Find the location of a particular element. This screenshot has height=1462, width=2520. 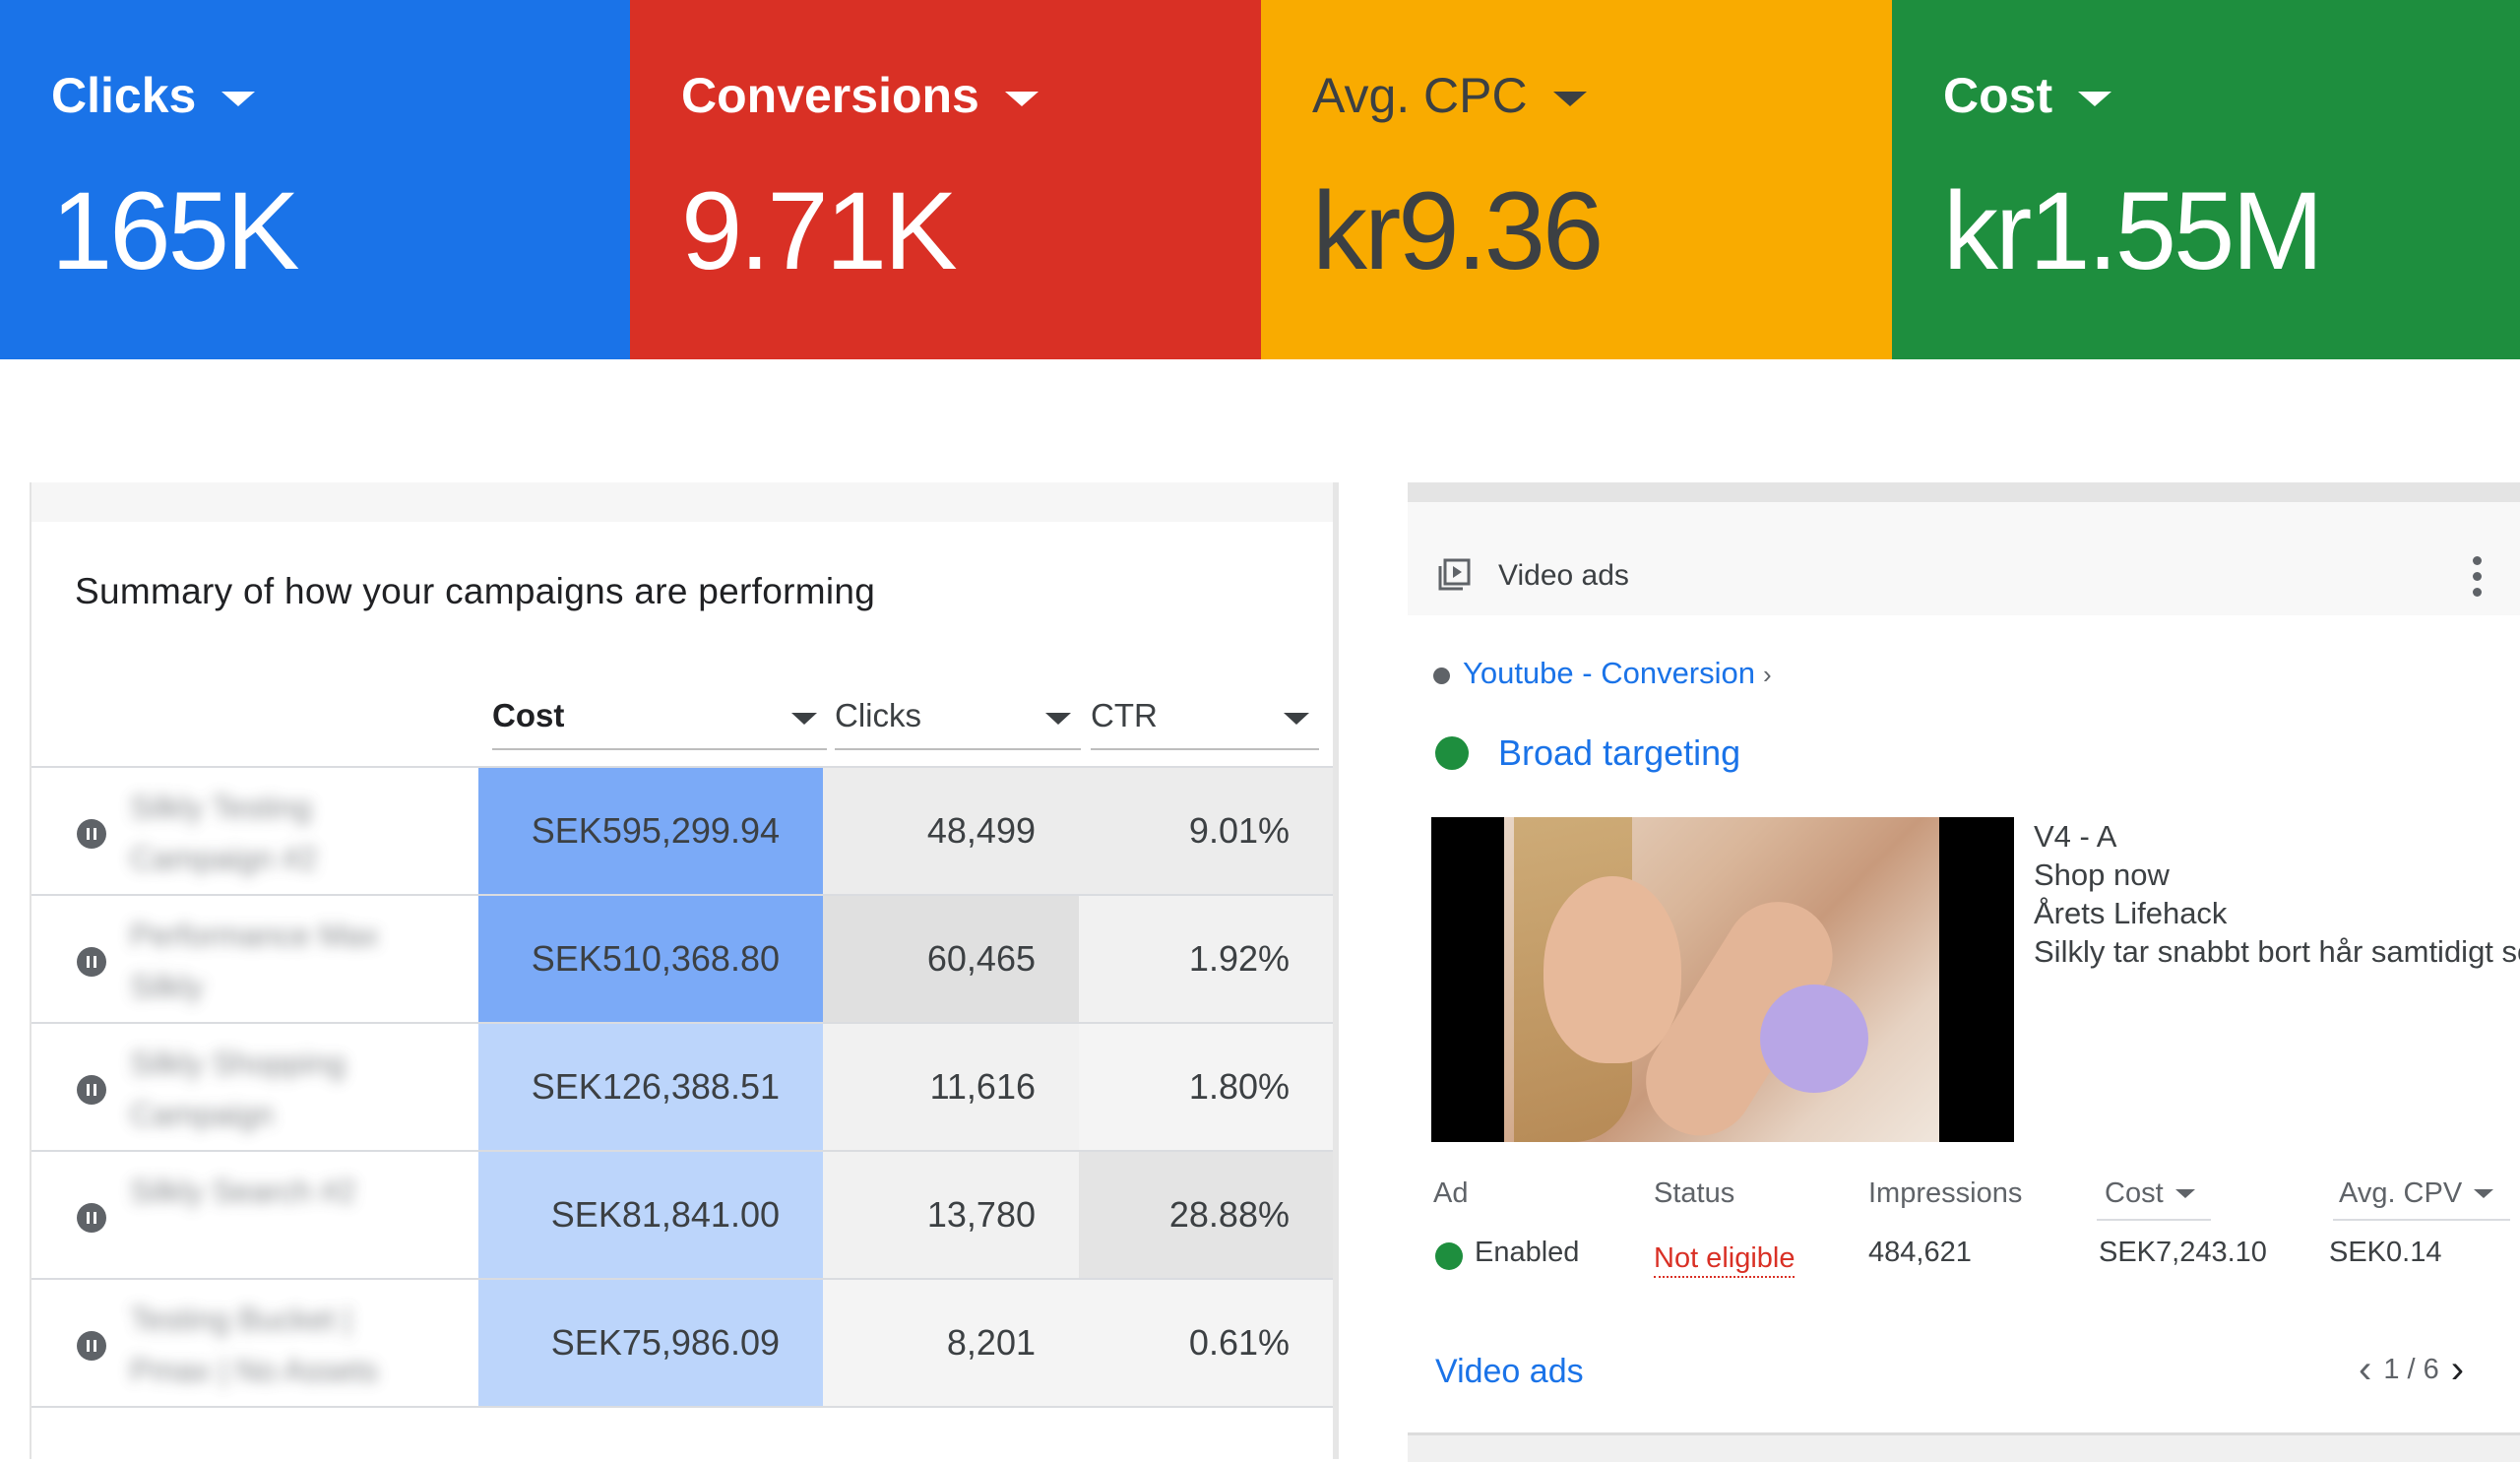

cell-ctr: 9.01% is located at coordinates (1206, 831).